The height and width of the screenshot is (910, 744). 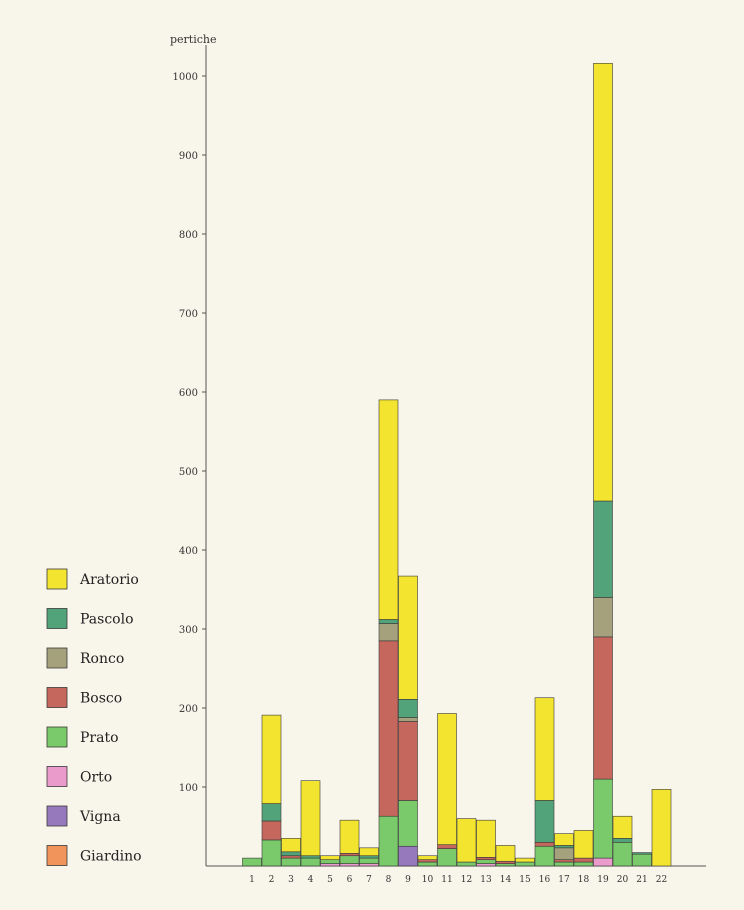 I want to click on y-tick-label: 800, so click(x=188, y=235).